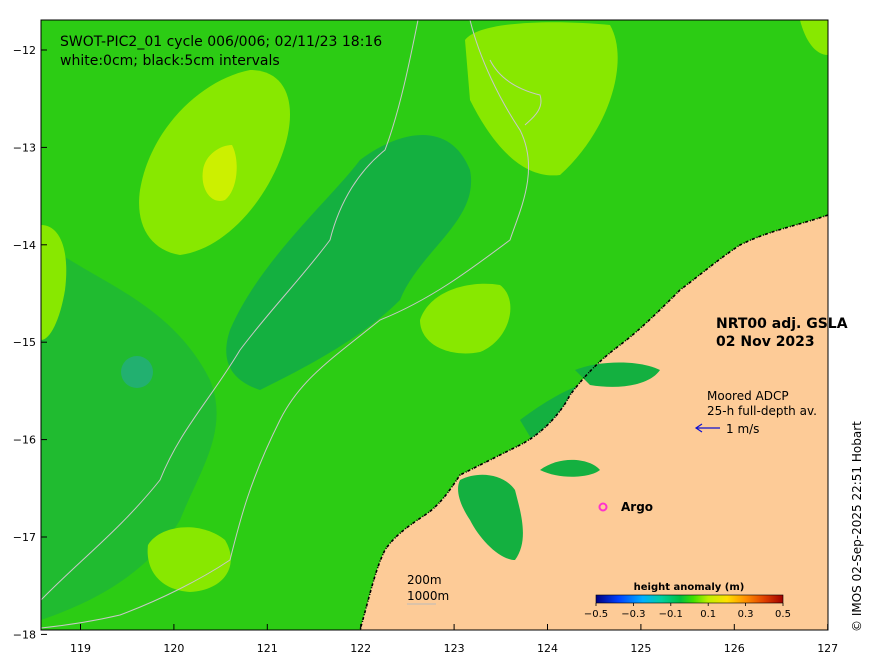  I want to click on high-region-east, so click(465, 318).